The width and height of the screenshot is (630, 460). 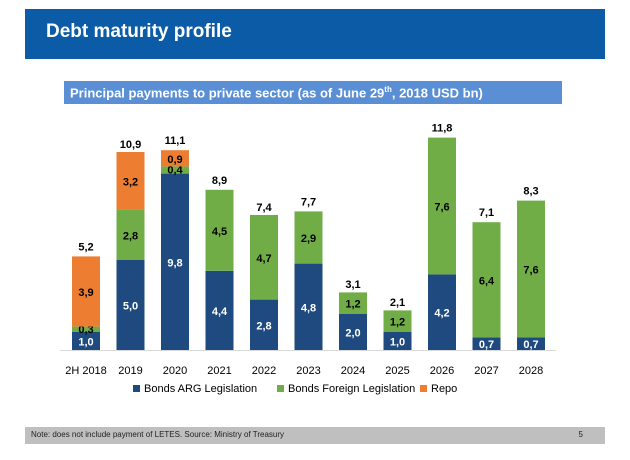 I want to click on x-tick-label: 2019, so click(x=130, y=371).